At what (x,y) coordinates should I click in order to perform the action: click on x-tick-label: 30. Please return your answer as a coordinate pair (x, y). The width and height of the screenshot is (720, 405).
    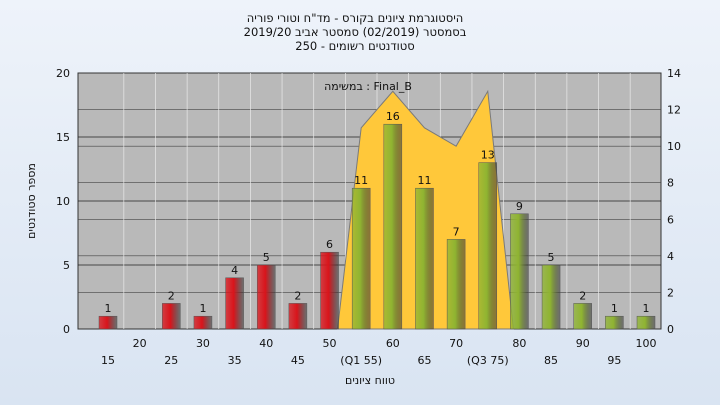
    Looking at the image, I should click on (203, 343).